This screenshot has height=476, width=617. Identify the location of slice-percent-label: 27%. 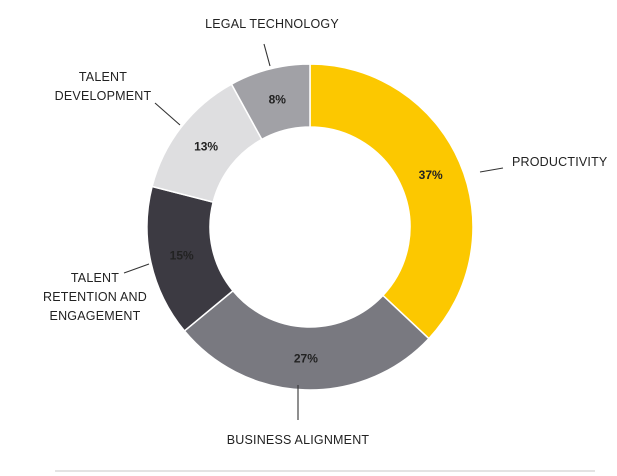
(306, 358).